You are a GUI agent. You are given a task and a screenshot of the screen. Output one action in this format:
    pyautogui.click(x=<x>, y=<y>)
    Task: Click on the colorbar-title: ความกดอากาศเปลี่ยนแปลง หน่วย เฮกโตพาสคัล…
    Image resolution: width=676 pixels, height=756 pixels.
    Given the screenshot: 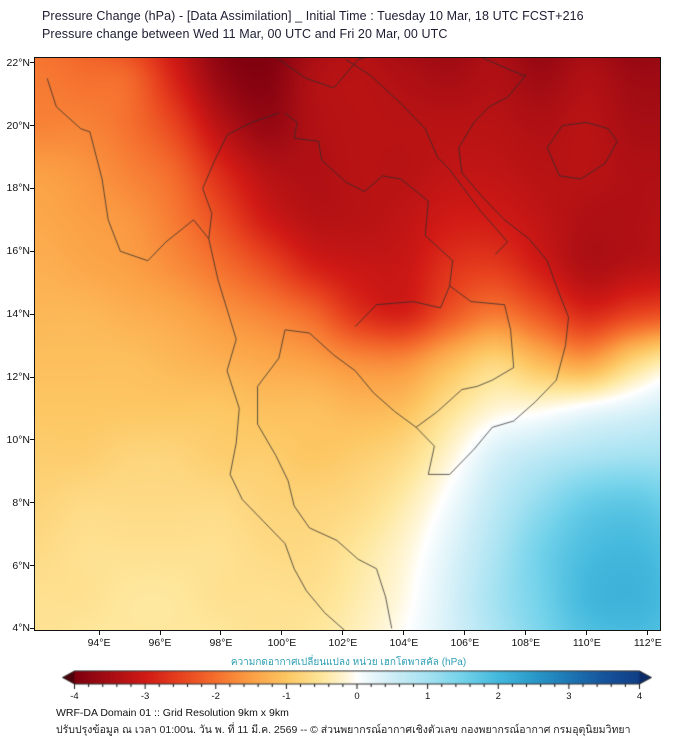 What is the action you would take?
    pyautogui.click(x=348, y=662)
    